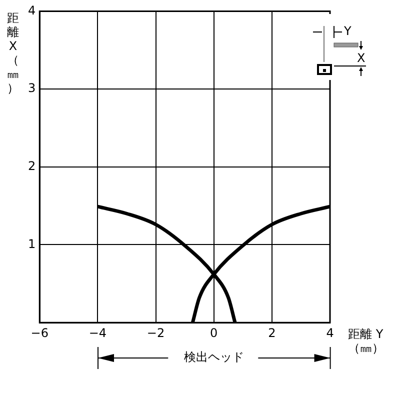  What do you see at coordinates (214, 333) in the screenshot?
I see `x-tick-label: 0` at bounding box center [214, 333].